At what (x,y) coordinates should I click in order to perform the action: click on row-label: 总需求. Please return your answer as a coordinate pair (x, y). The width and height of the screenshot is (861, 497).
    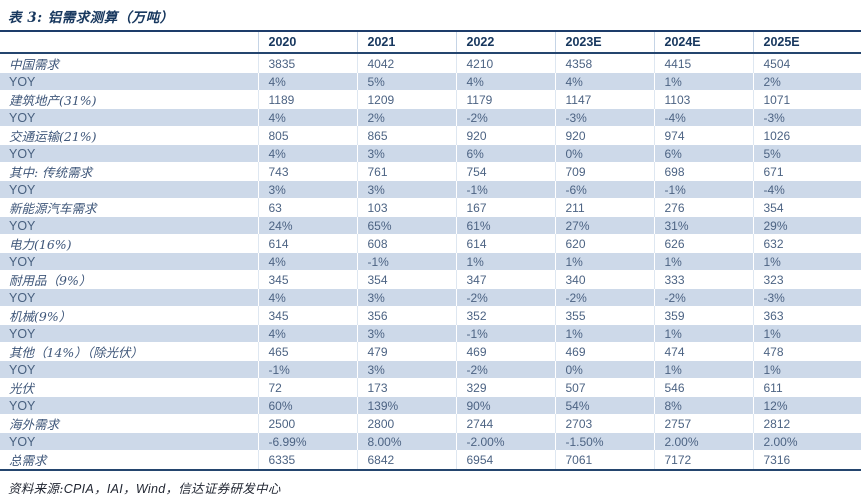
    Looking at the image, I should click on (28, 460).